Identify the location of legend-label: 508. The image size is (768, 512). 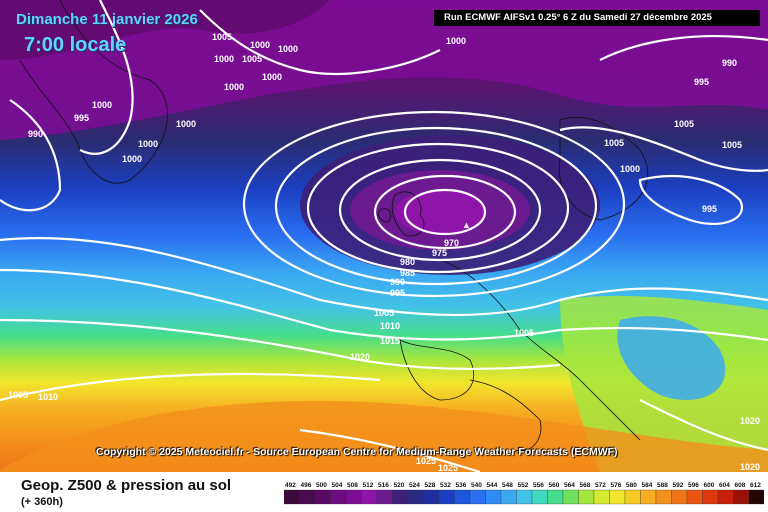
(352, 485).